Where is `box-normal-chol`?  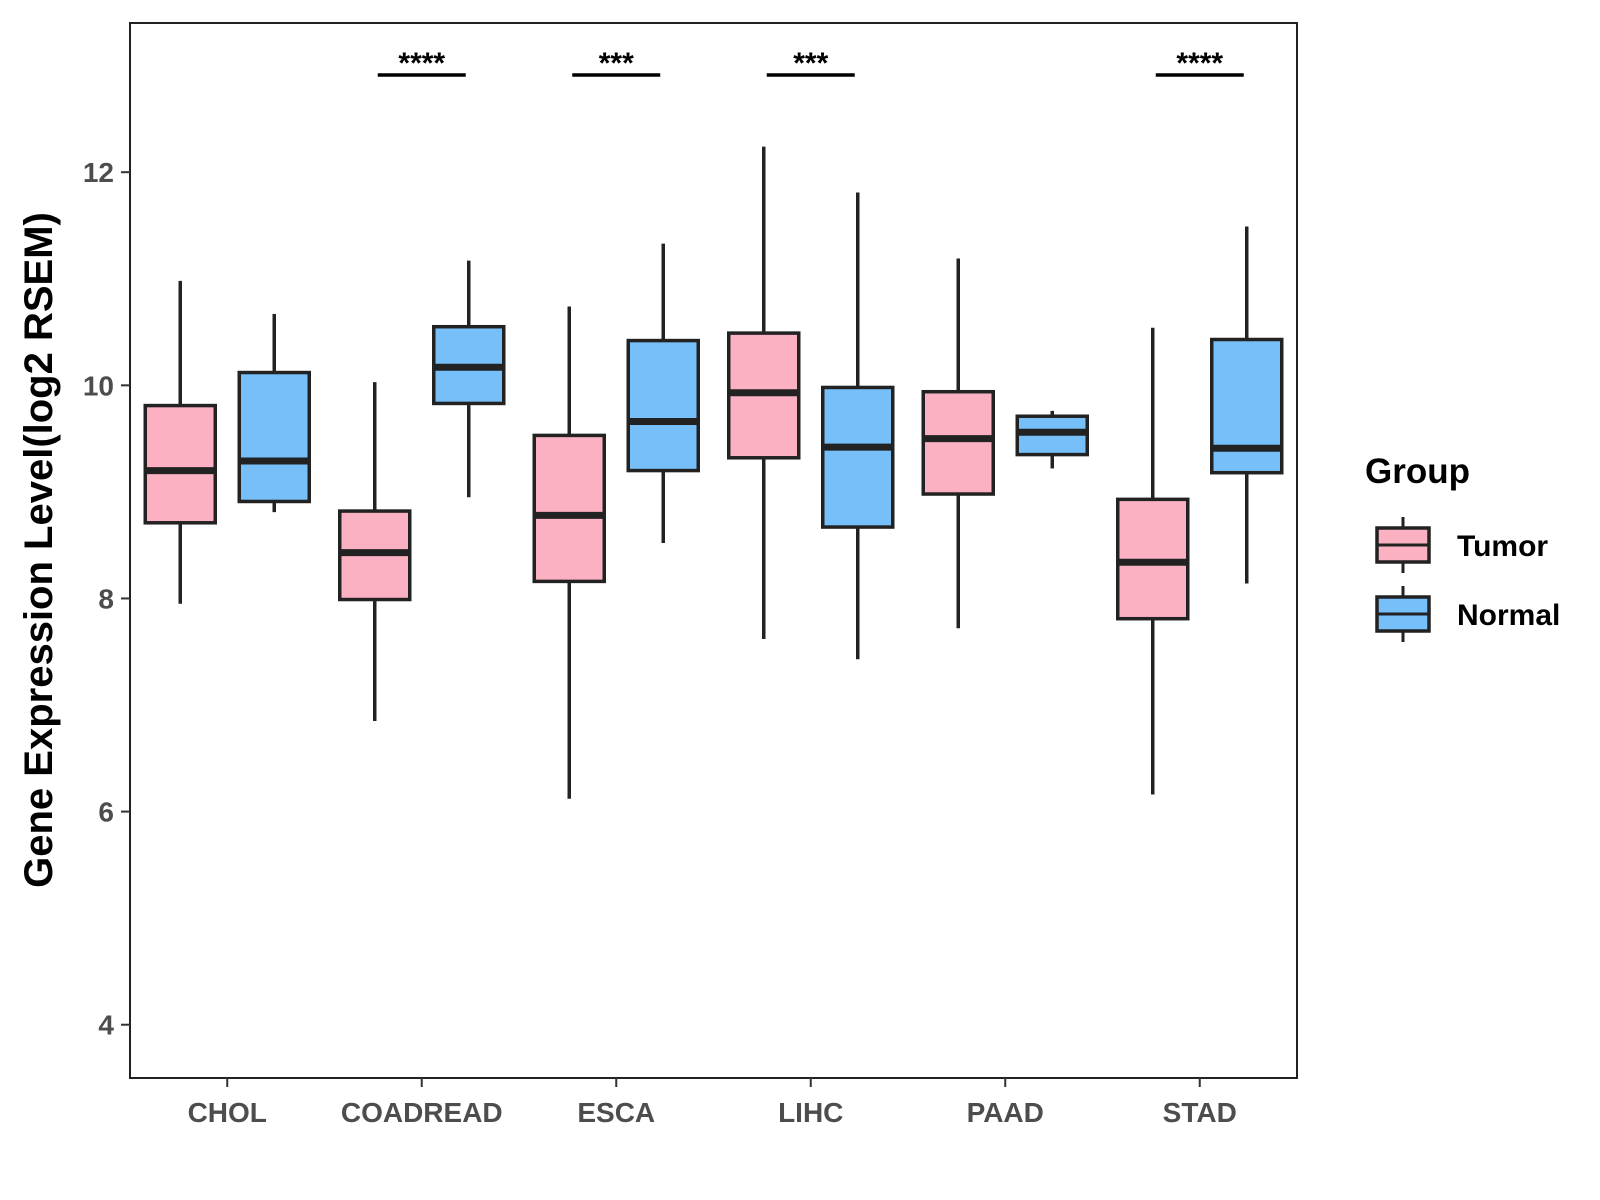 box-normal-chol is located at coordinates (274, 413).